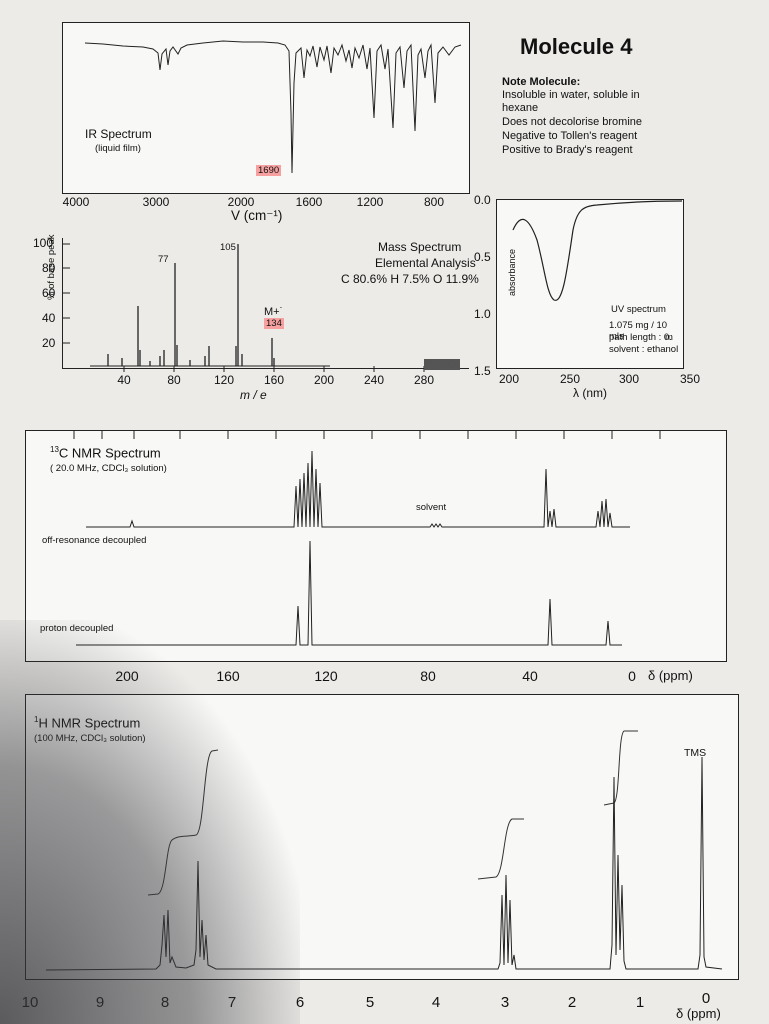 Image resolution: width=769 pixels, height=1024 pixels. I want to click on page-title: Molecule 4, so click(576, 46).